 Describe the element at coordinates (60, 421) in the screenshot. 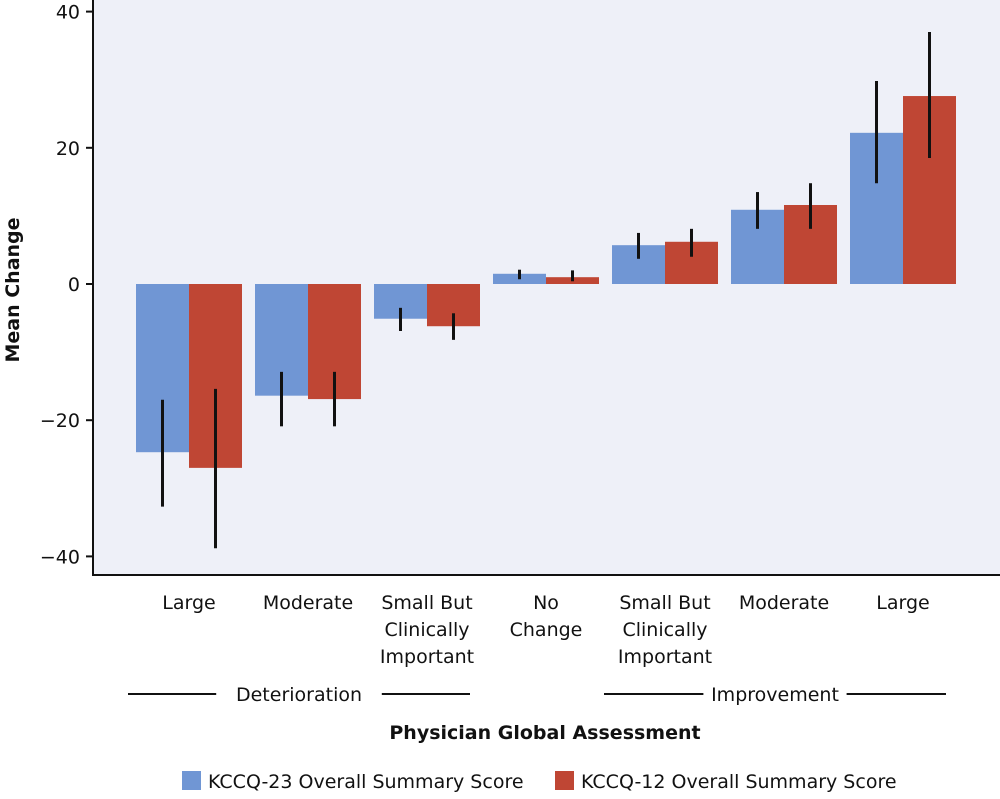

I see `y-tick-label: −20` at that location.